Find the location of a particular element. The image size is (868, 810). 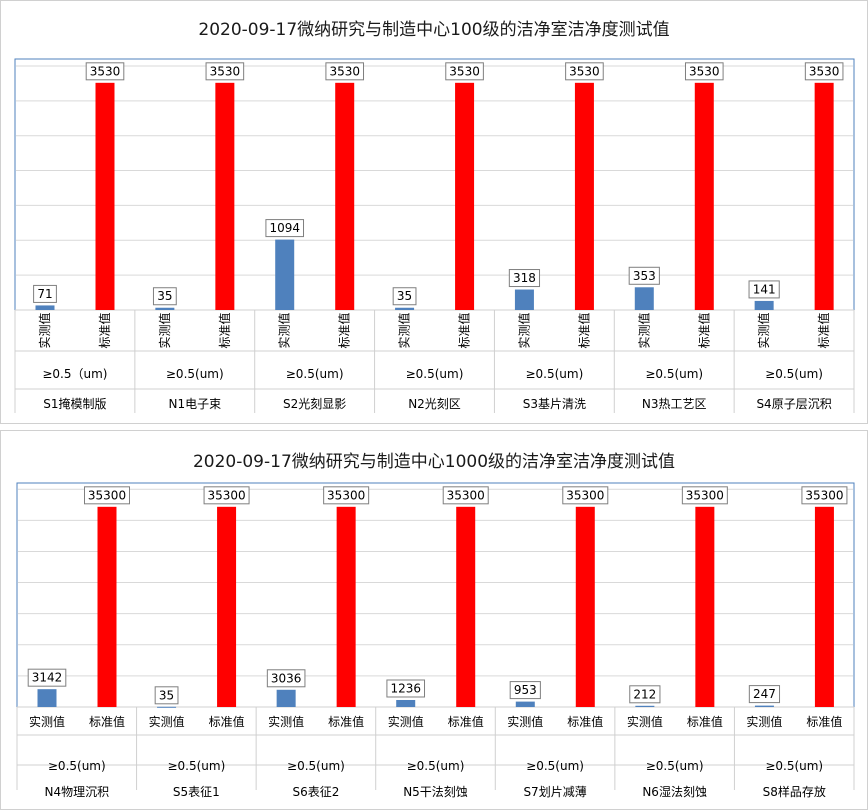

data-label: 1094 is located at coordinates (284, 228).